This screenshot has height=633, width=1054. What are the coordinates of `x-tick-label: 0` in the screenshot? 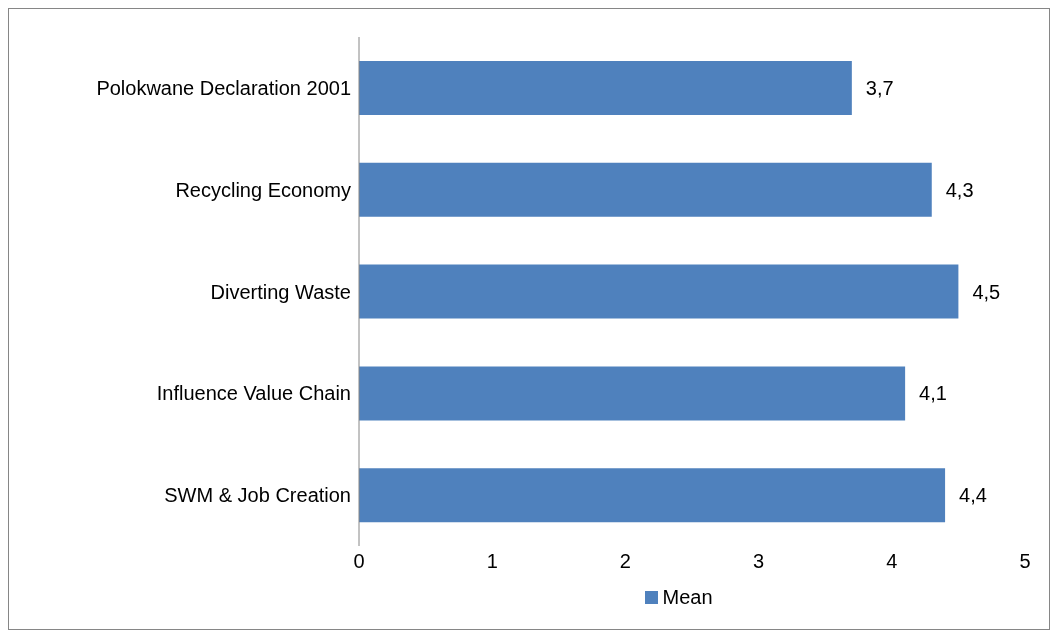 It's located at (359, 561).